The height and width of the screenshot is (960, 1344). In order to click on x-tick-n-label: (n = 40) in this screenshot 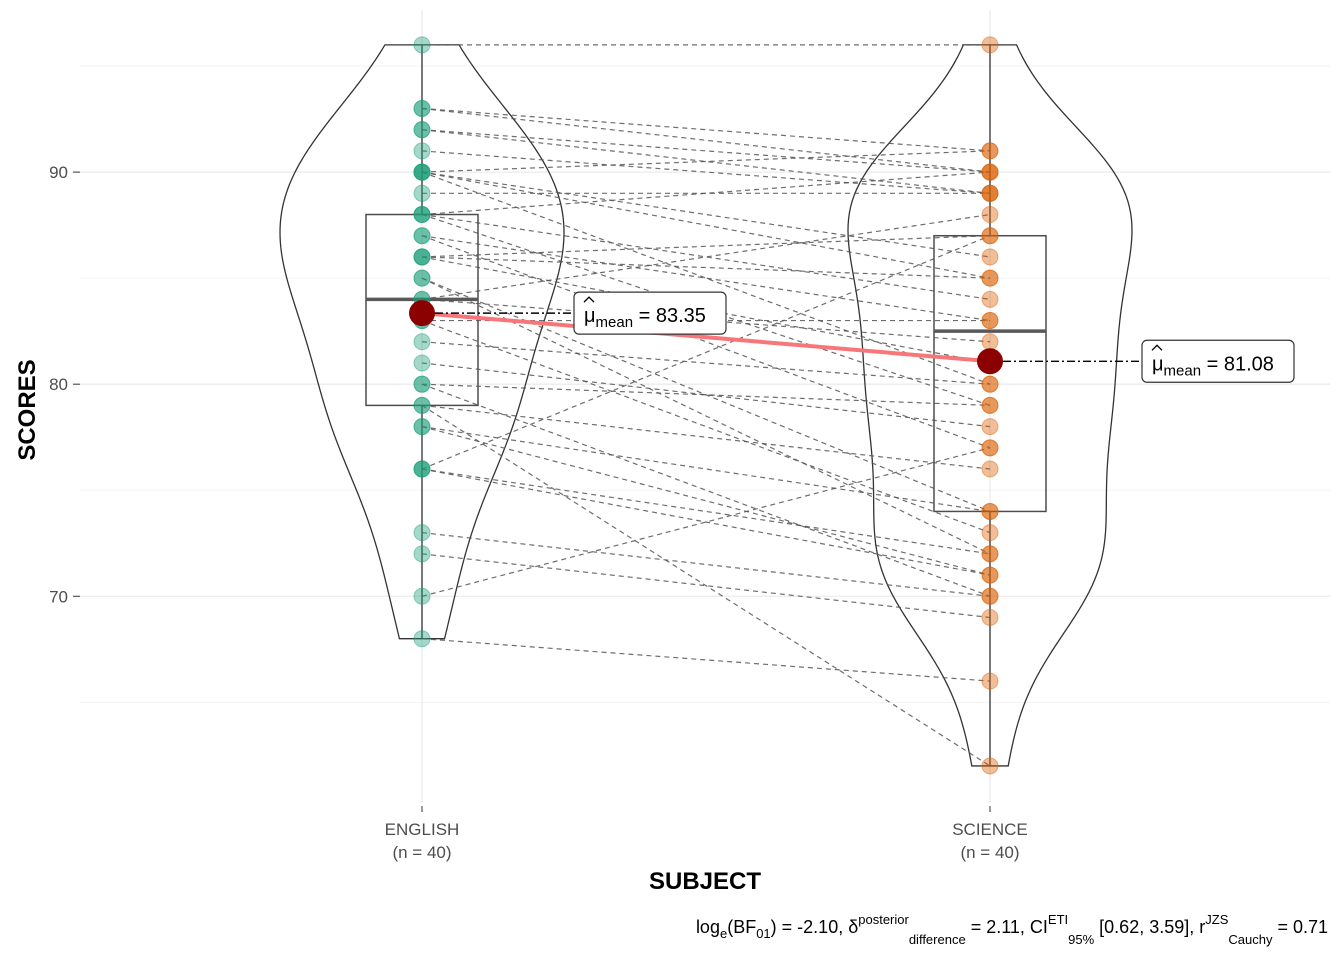, I will do `click(989, 852)`.